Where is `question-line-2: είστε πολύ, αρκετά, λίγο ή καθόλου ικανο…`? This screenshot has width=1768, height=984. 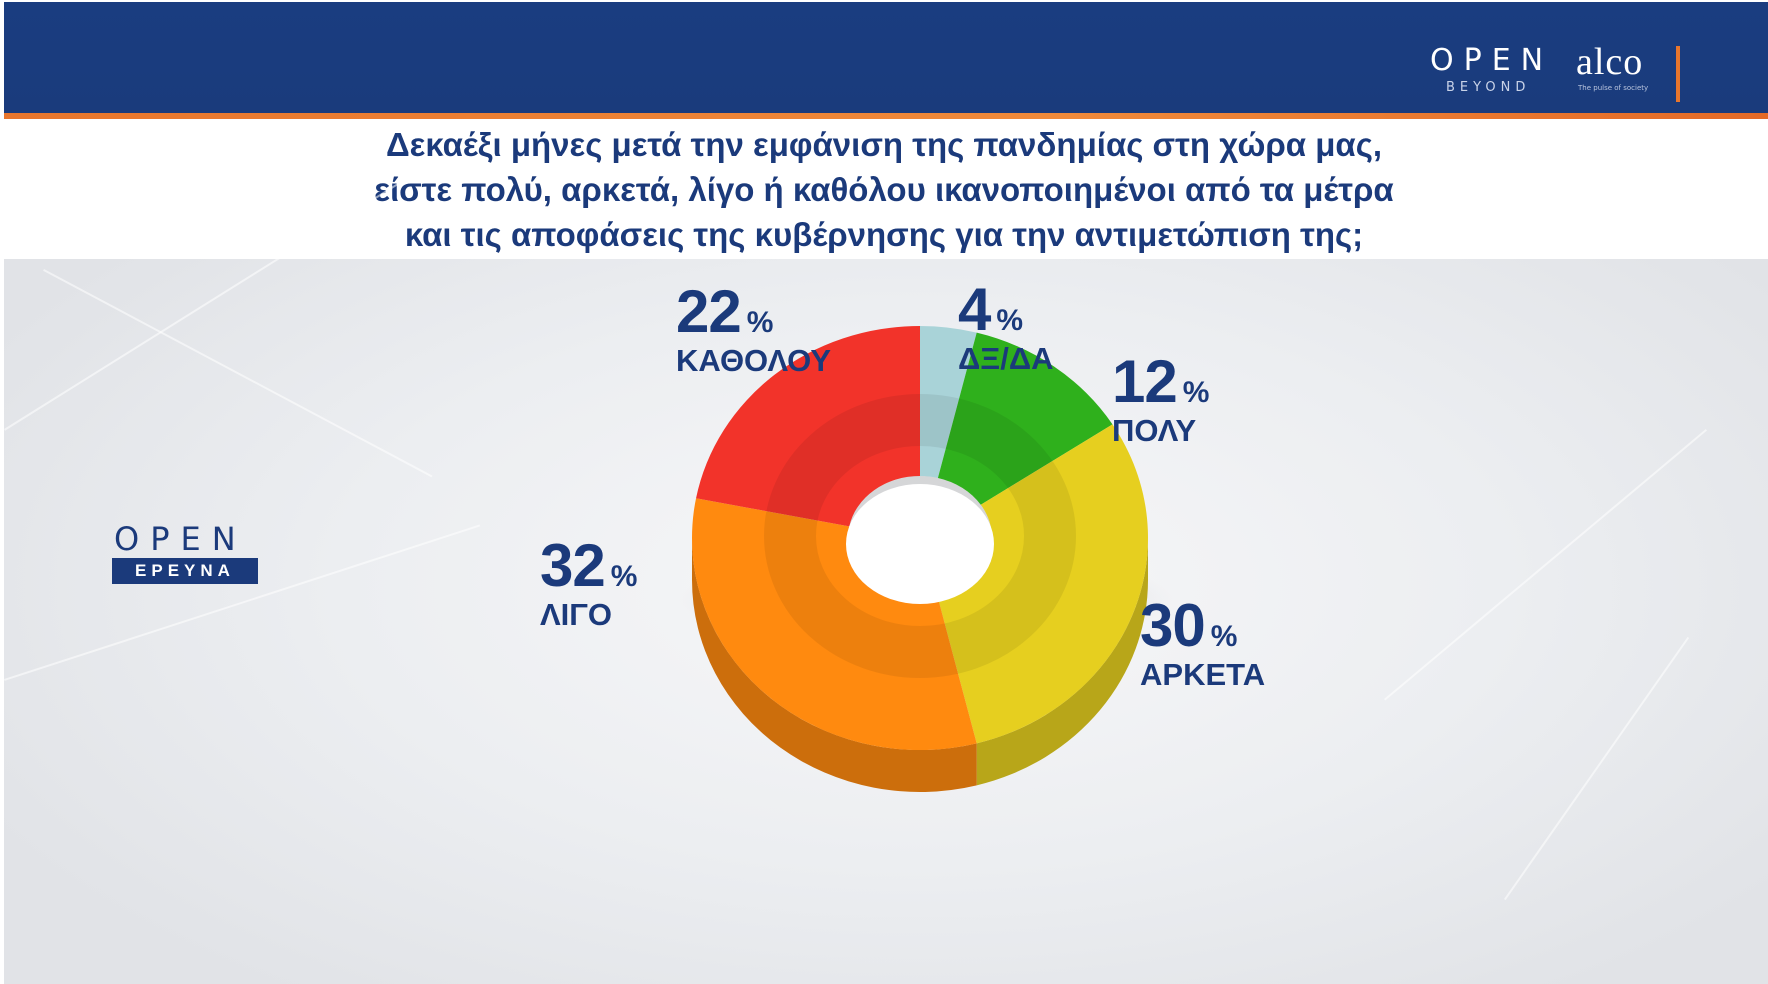
question-line-2: είστε πολύ, αρκετά, λίγο ή καθόλου ικανο… is located at coordinates (884, 189).